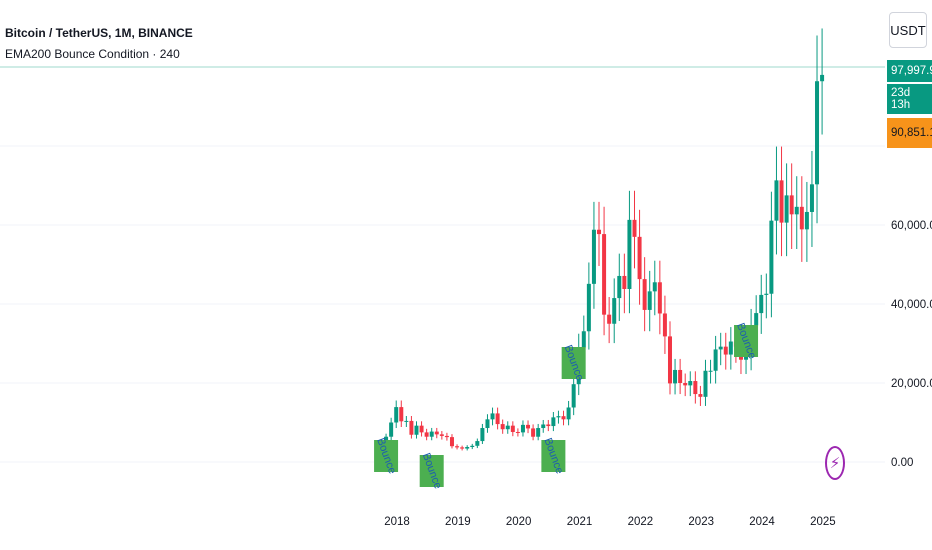 The height and width of the screenshot is (550, 932). Describe the element at coordinates (519, 522) in the screenshot. I see `x-tick-label: 2020` at that location.